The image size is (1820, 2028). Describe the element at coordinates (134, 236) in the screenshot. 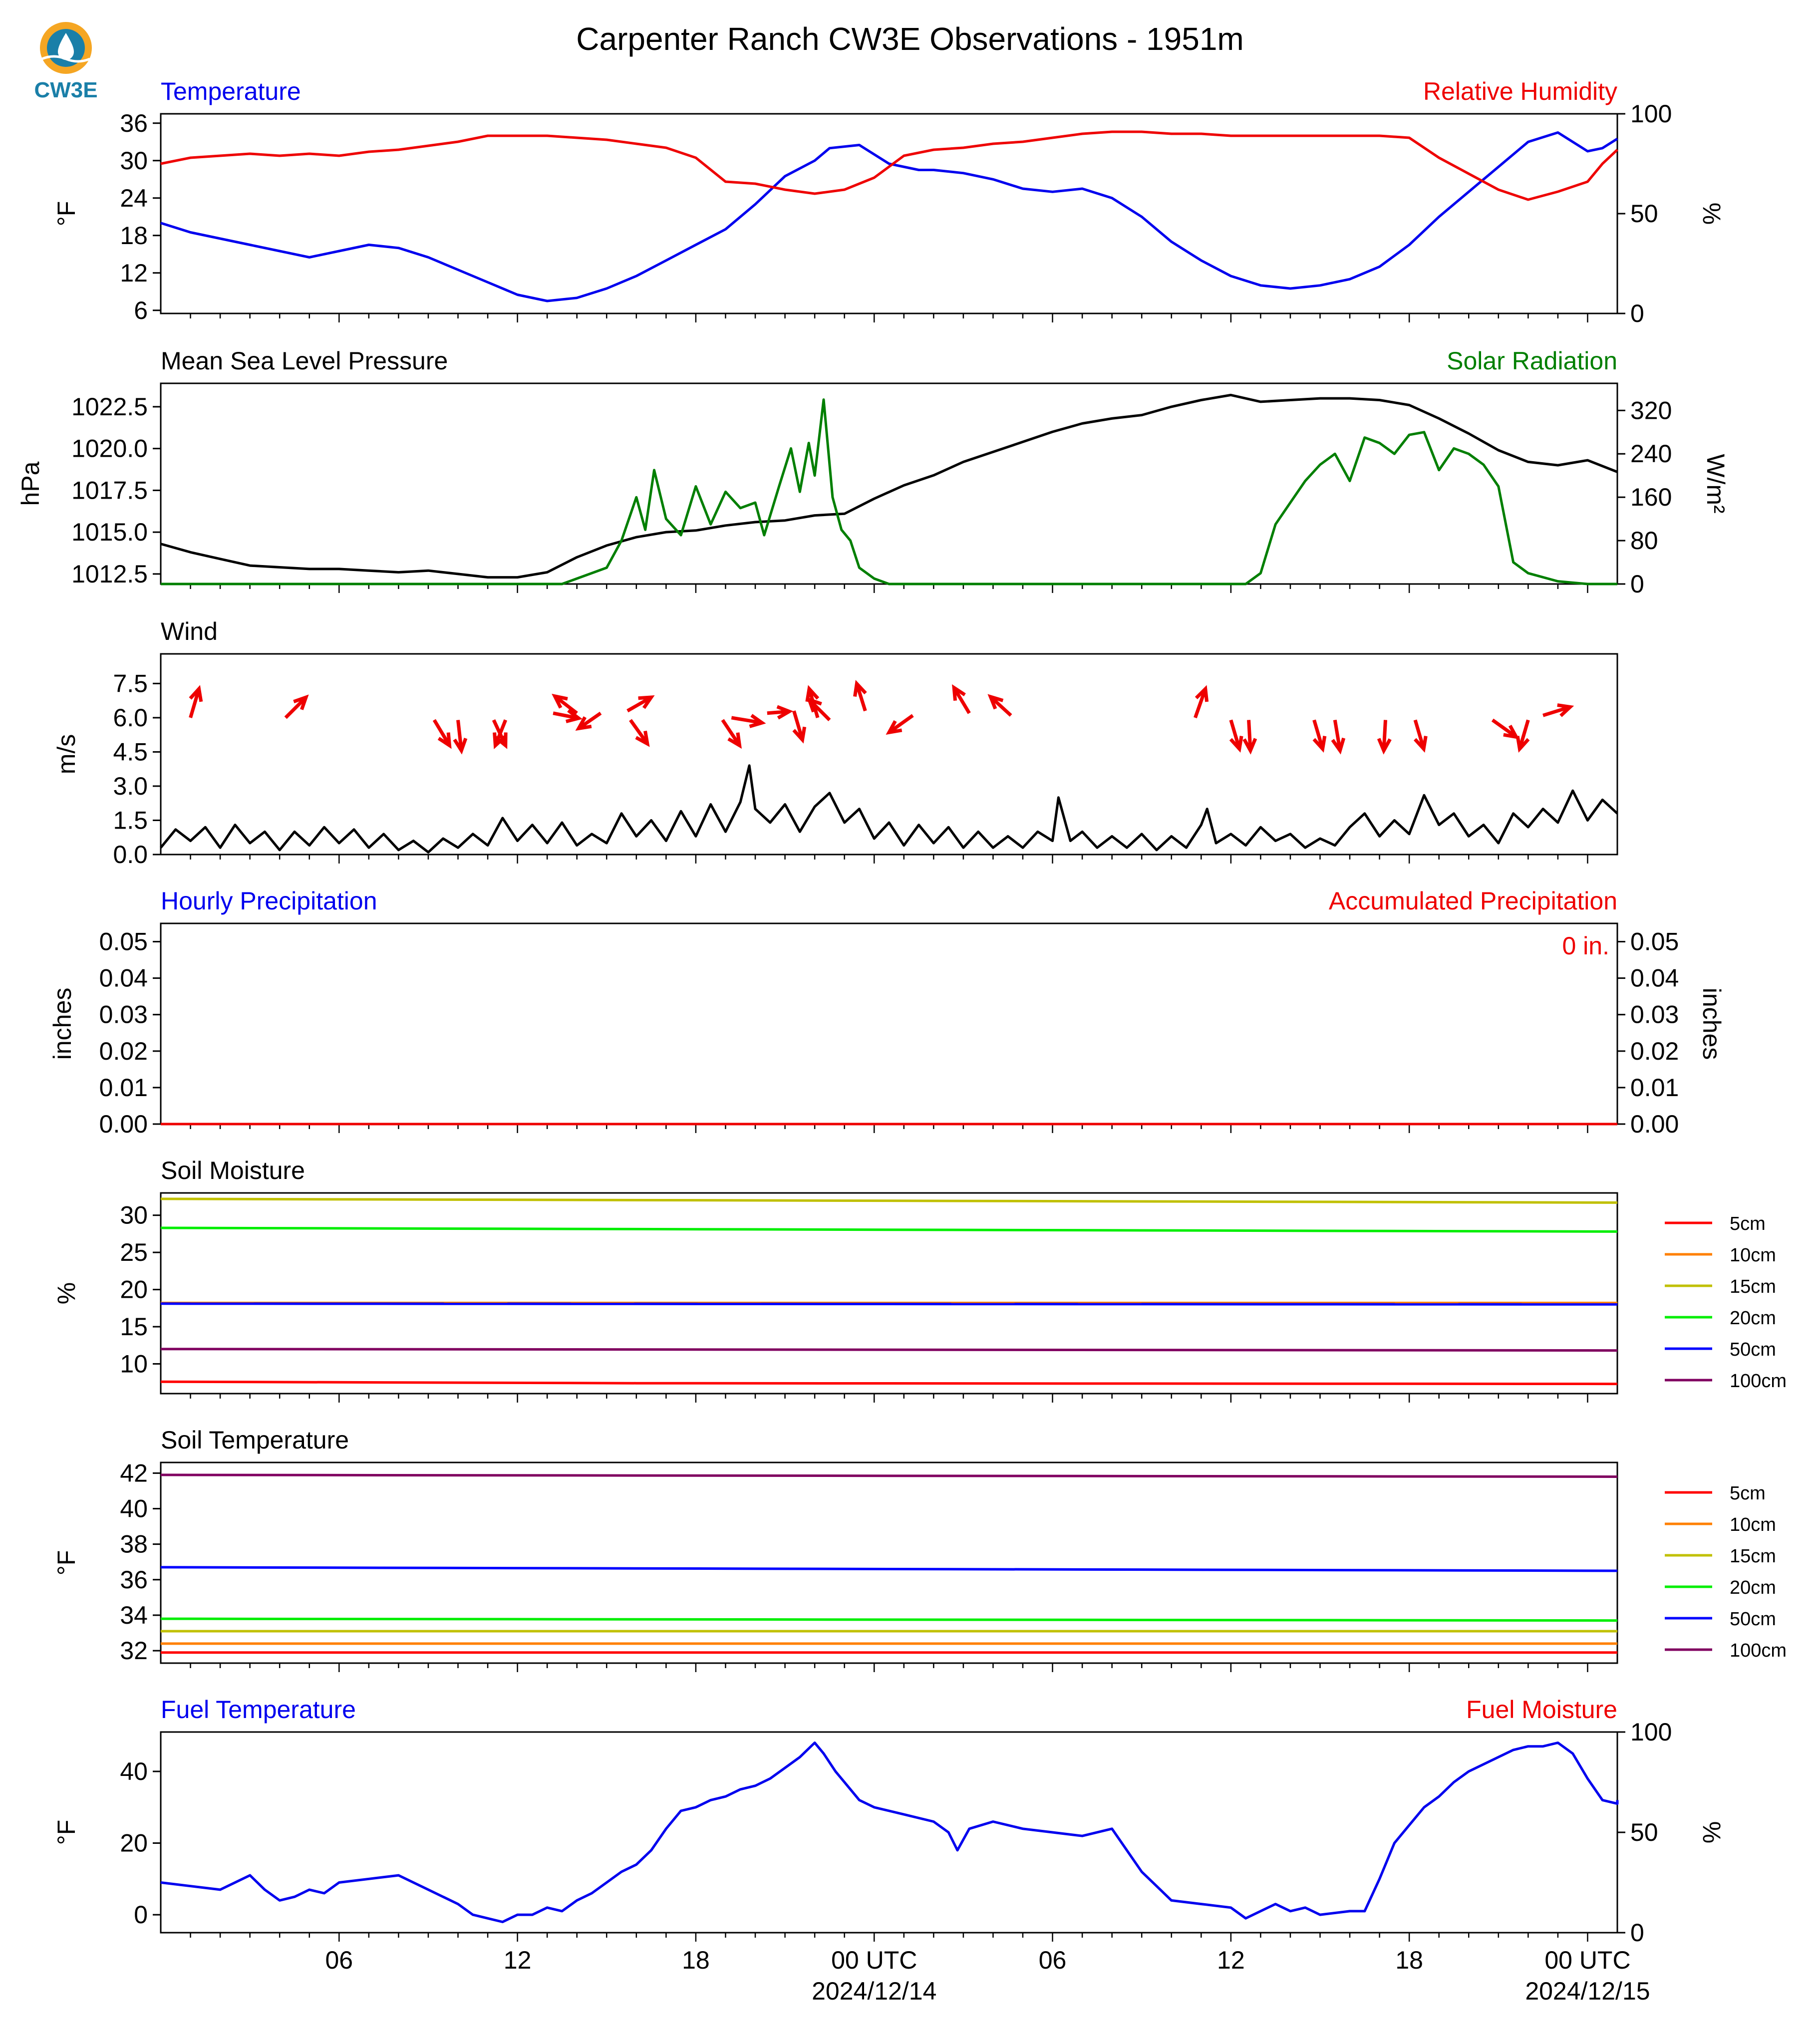

I see `y-tick-label: 18` at that location.